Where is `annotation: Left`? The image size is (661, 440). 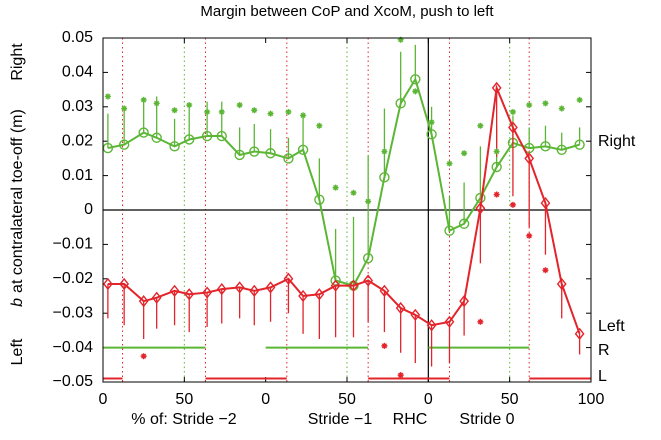 annotation: Left is located at coordinates (611, 326).